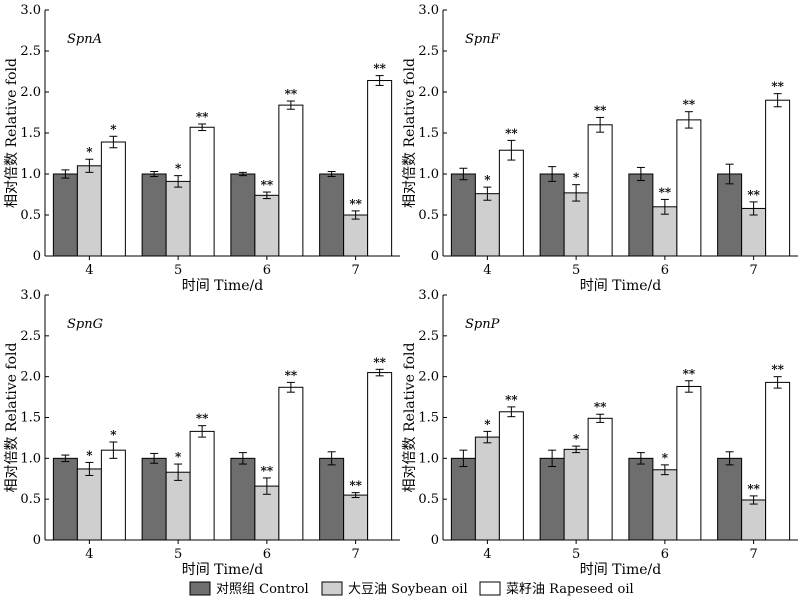 This screenshot has width=800, height=600. What do you see at coordinates (243, 215) in the screenshot?
I see `bar-spna-s0-day6` at bounding box center [243, 215].